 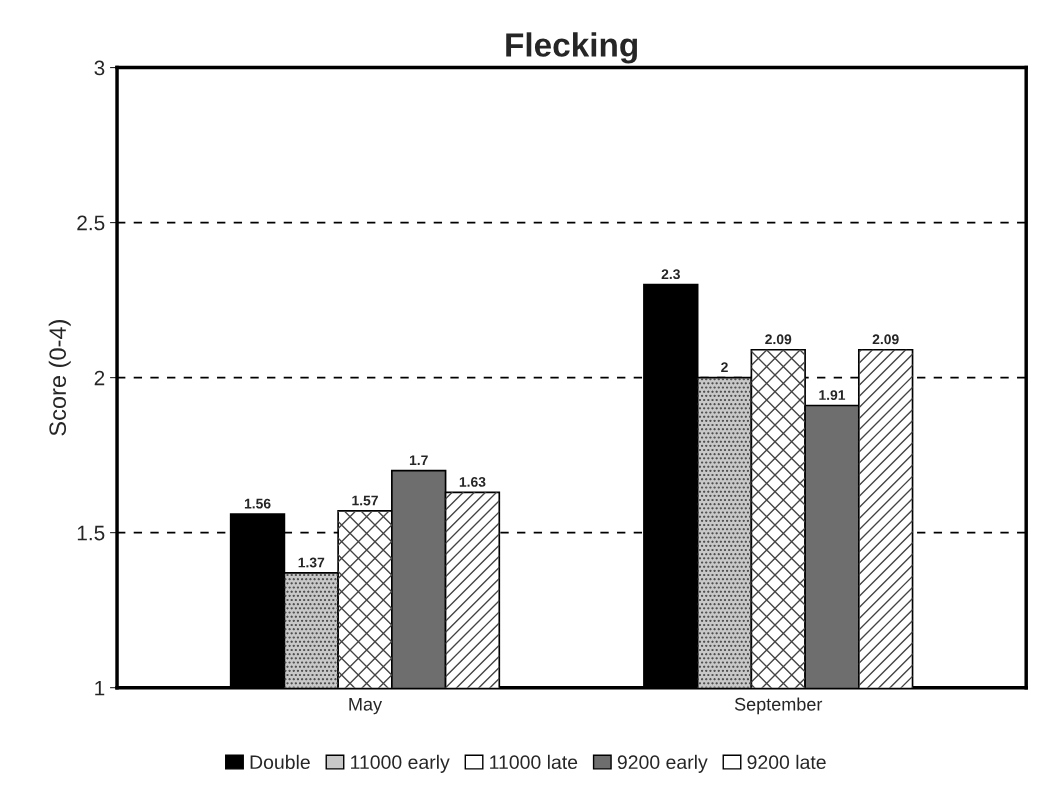 I want to click on x-tick-label: September, so click(x=778, y=706).